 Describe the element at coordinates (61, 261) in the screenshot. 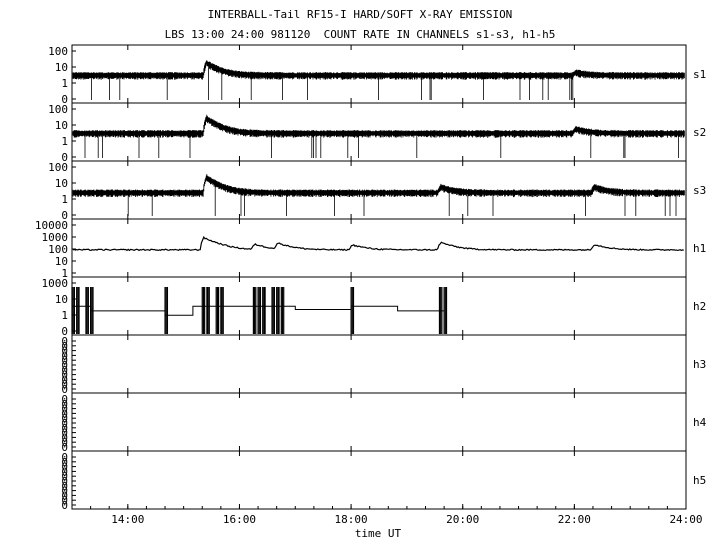

I see `y-tick-label-h1: 10` at that location.